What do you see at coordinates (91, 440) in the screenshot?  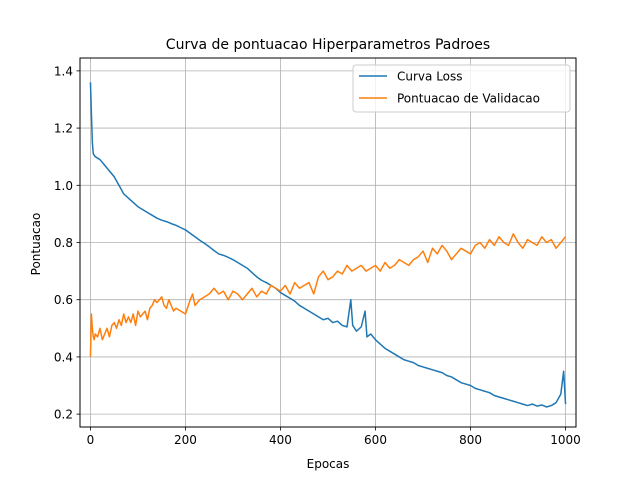 I see `x-tick-label: 0` at bounding box center [91, 440].